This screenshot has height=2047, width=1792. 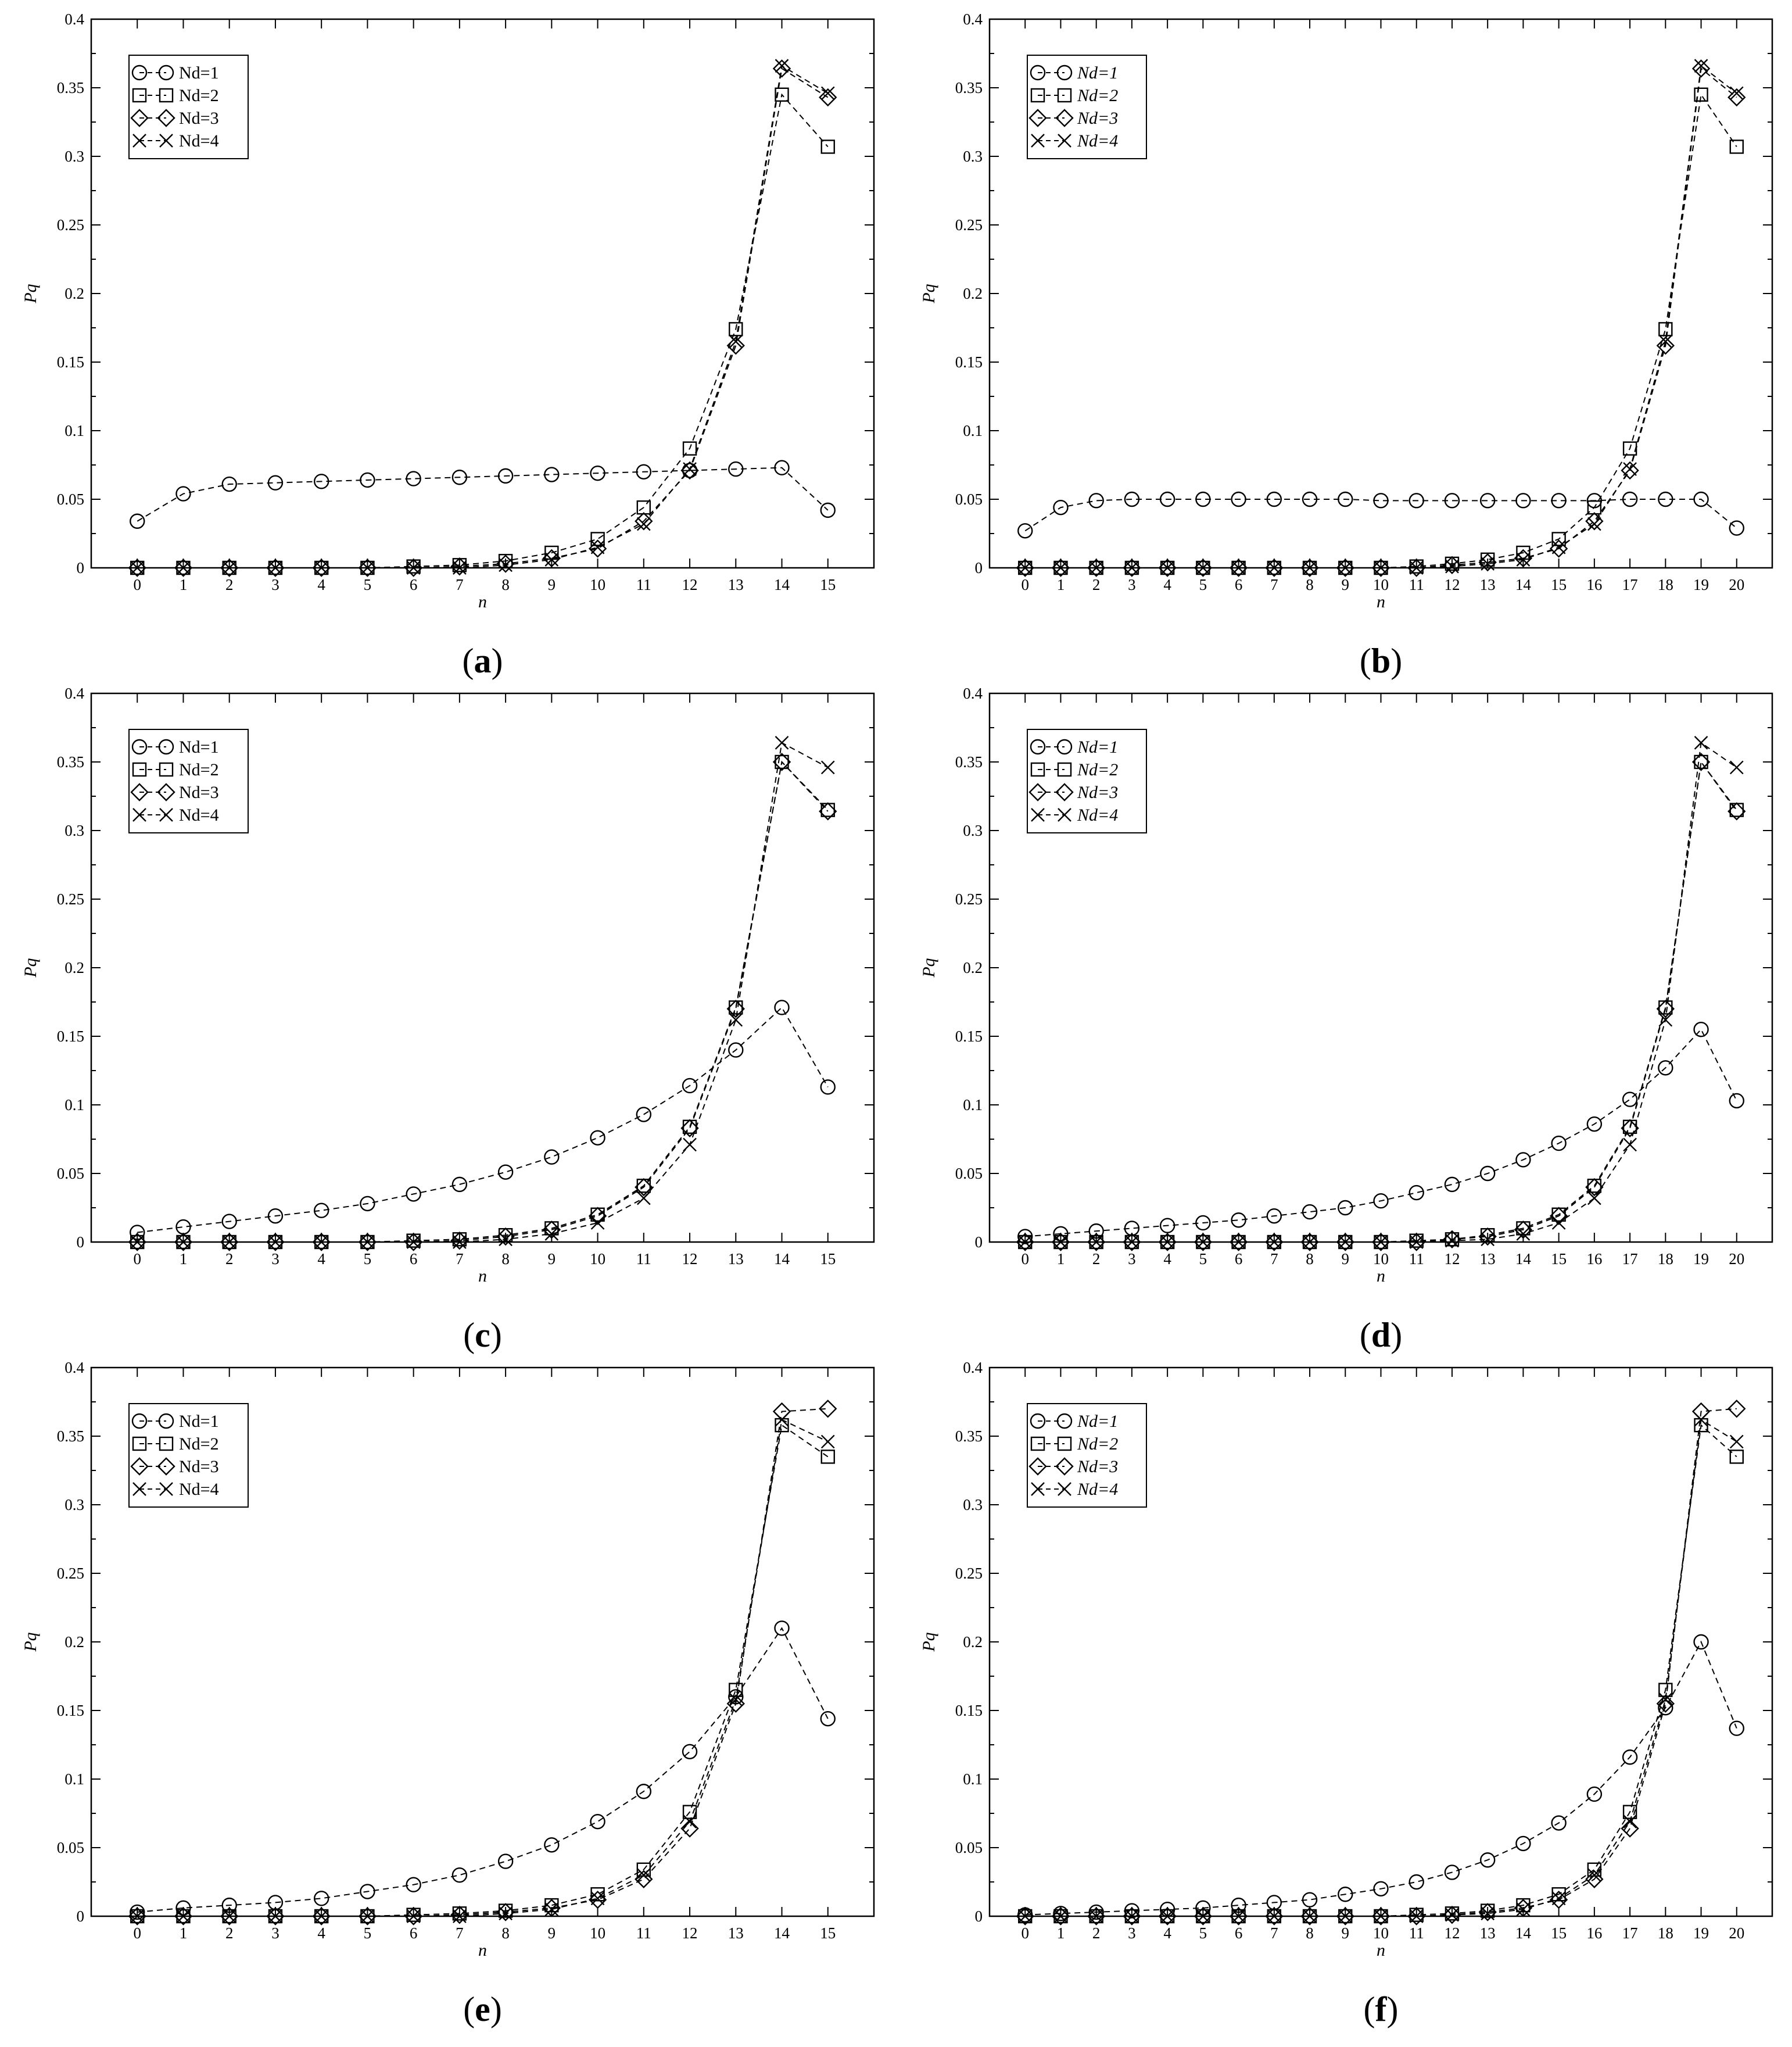 What do you see at coordinates (483, 1335) in the screenshot?
I see `panel-caption: (c)` at bounding box center [483, 1335].